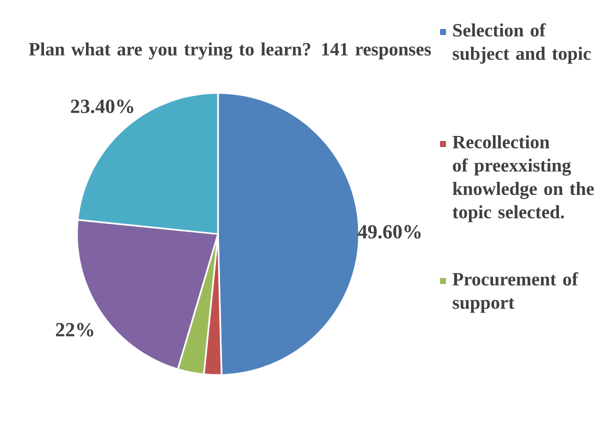  Describe the element at coordinates (521, 43) in the screenshot. I see `legend-label: Selection of subject and topic` at that location.